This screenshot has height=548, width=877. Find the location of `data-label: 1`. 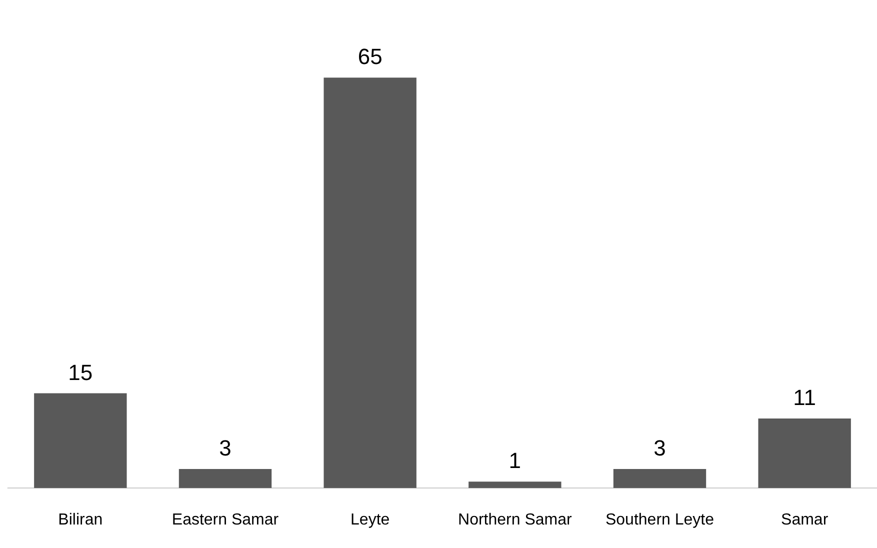

data-label: 1 is located at coordinates (515, 461).